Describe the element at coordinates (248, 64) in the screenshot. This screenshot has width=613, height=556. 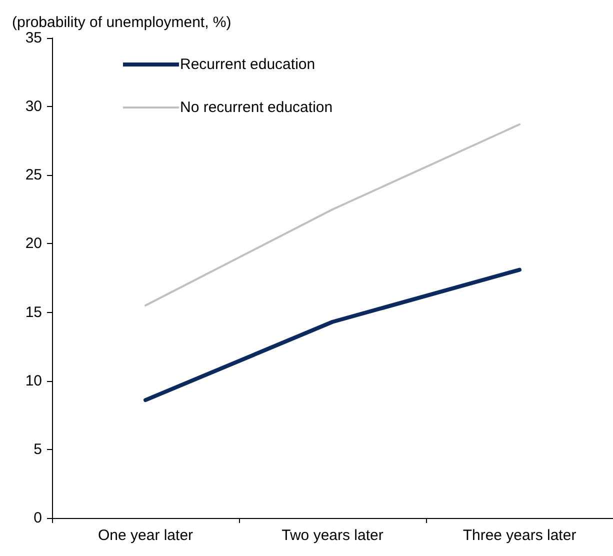
I see `legend-label: Recurrent education` at that location.